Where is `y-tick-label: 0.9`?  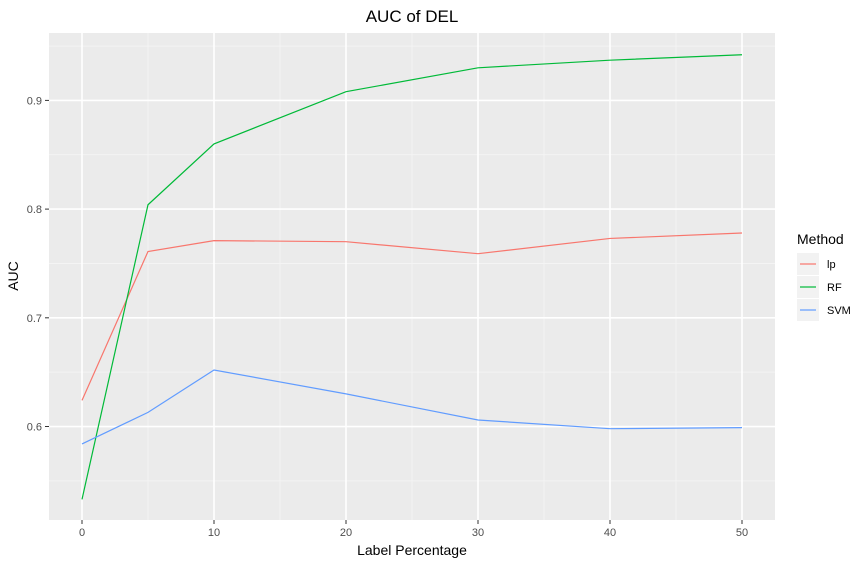 y-tick-label: 0.9 is located at coordinates (34, 101).